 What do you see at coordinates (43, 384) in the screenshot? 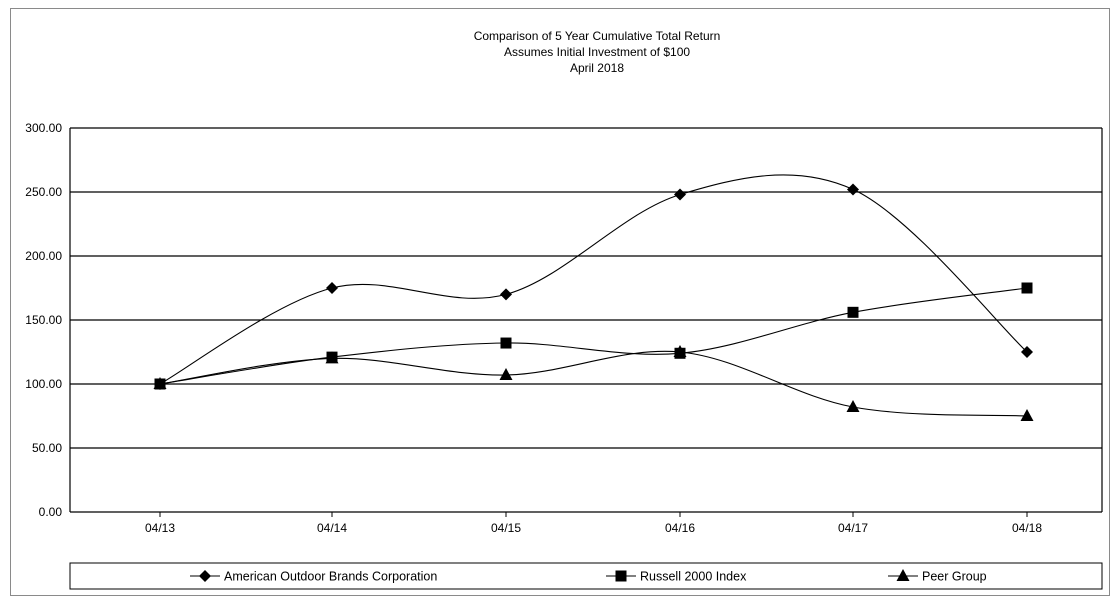
I see `y-tick-label: 100.00` at bounding box center [43, 384].